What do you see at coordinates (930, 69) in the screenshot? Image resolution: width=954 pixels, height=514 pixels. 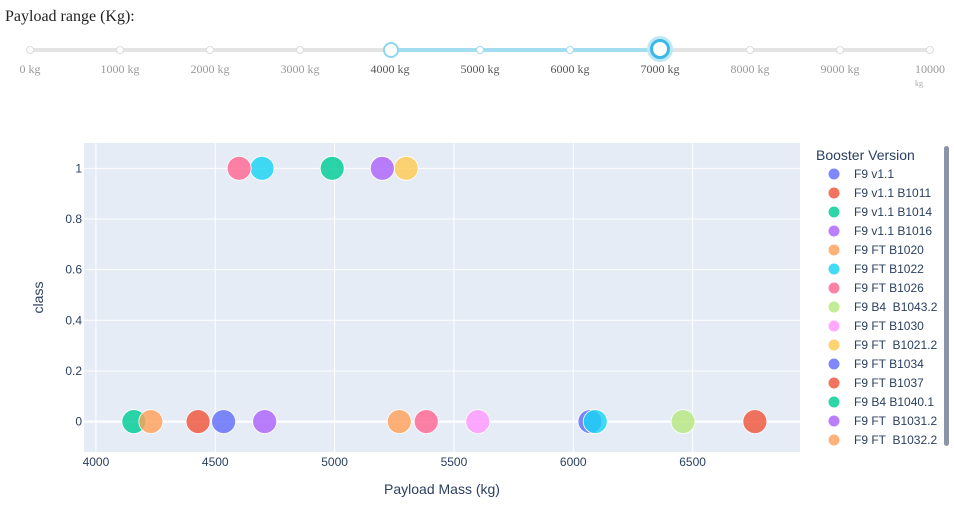 I see `slider-mark-label: 10000` at bounding box center [930, 69].